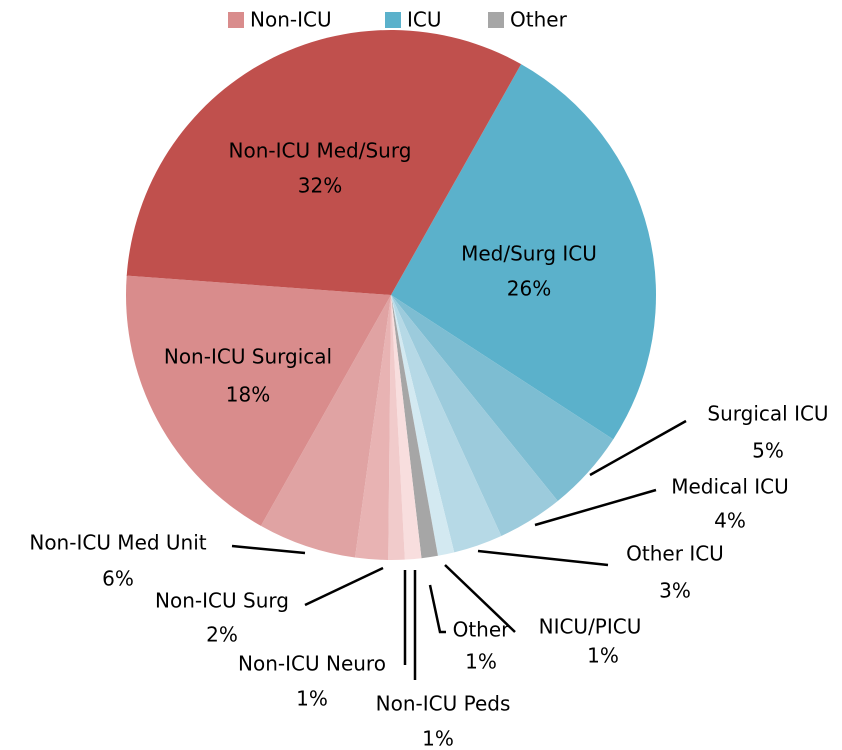 The height and width of the screenshot is (750, 842). Describe the element at coordinates (529, 289) in the screenshot. I see `slice-value-label: 26%` at that location.